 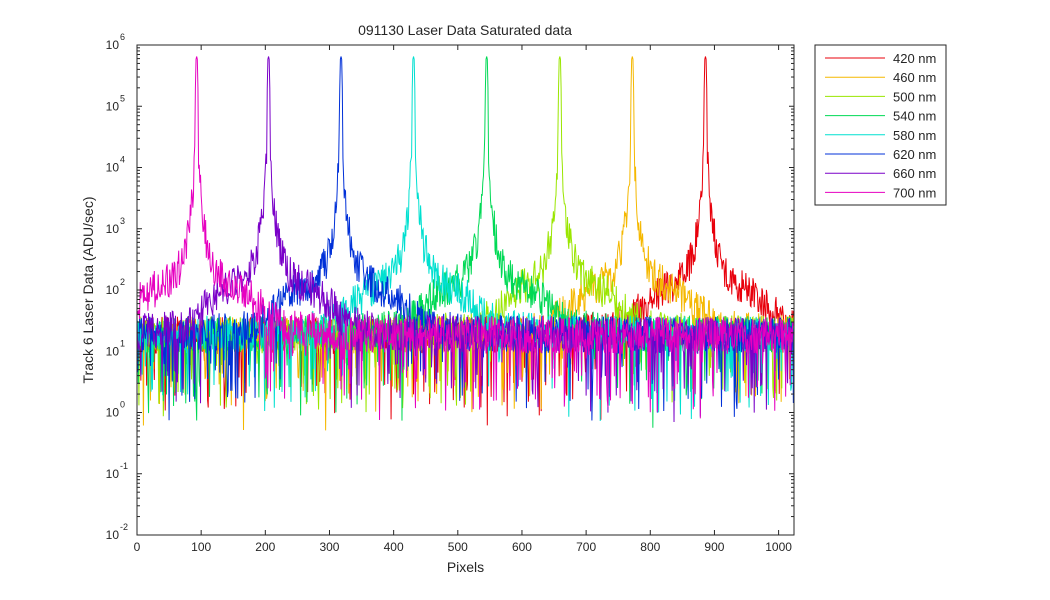 I want to click on y-tick-exponent: 1, so click(x=122, y=343).